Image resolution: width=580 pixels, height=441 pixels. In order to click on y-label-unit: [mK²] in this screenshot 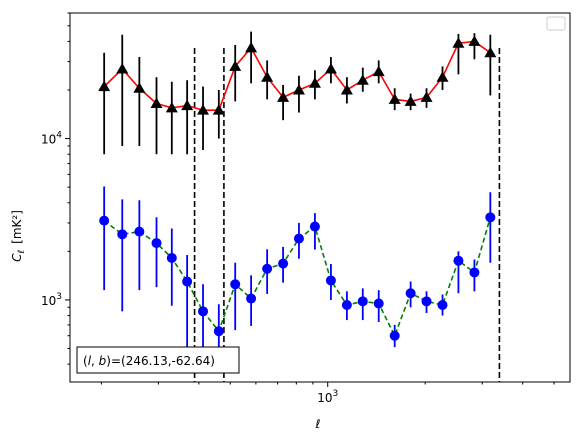, I will do `click(17, 227)`.